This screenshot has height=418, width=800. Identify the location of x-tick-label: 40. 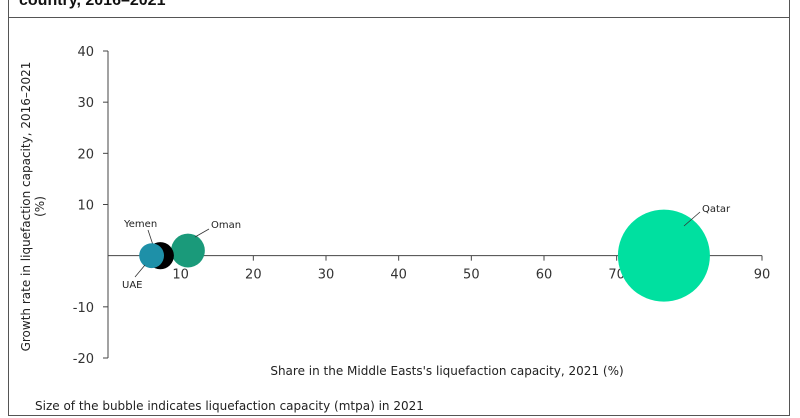
(398, 275).